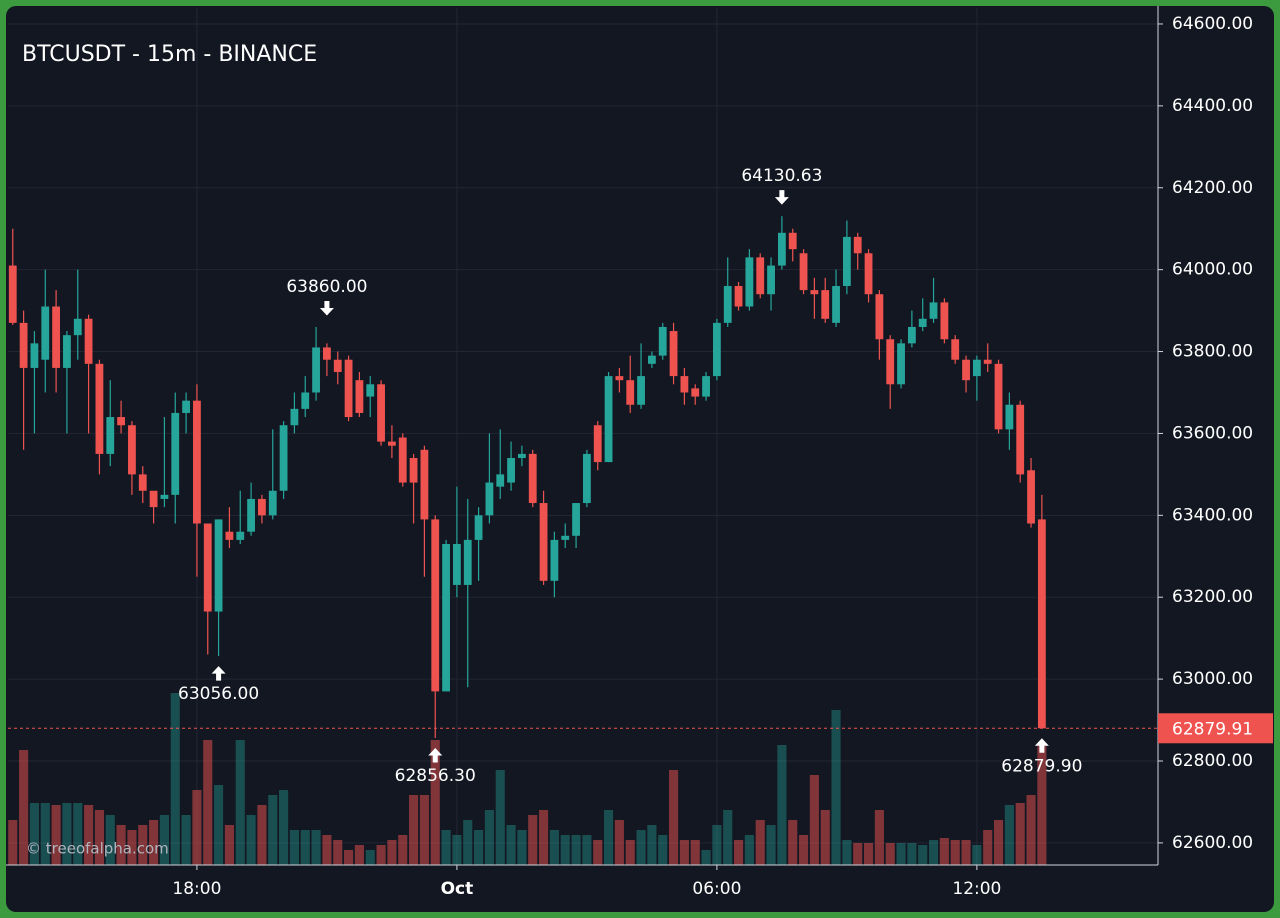  What do you see at coordinates (1212, 761) in the screenshot?
I see `y-tick-label: 62800.00` at bounding box center [1212, 761].